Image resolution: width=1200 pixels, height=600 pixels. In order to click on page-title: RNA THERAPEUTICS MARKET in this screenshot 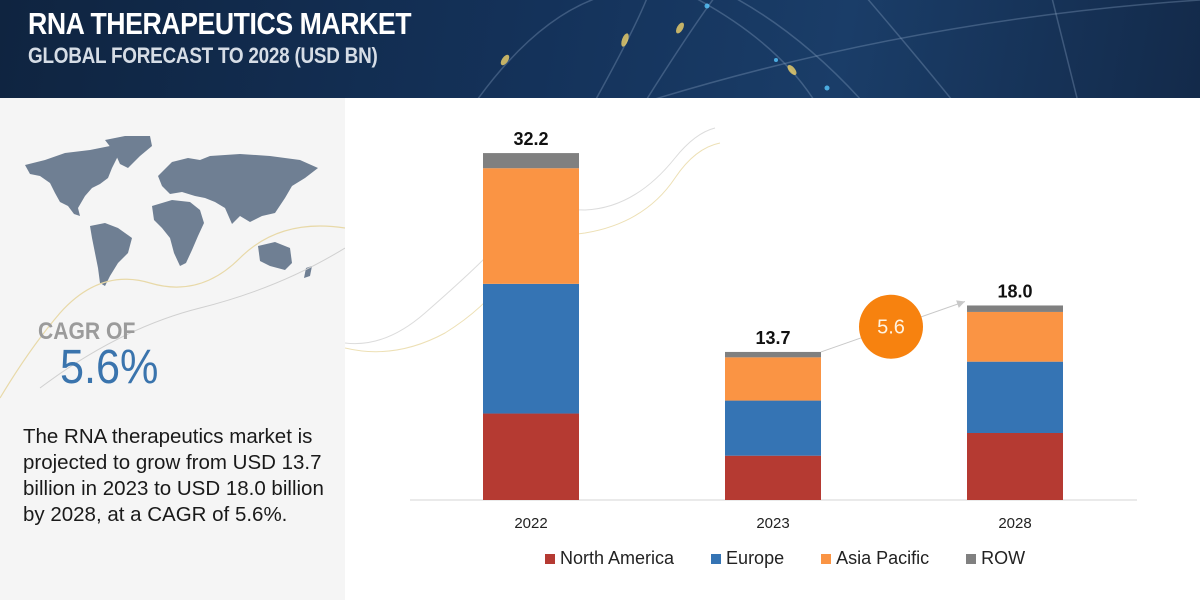, I will do `click(220, 23)`.